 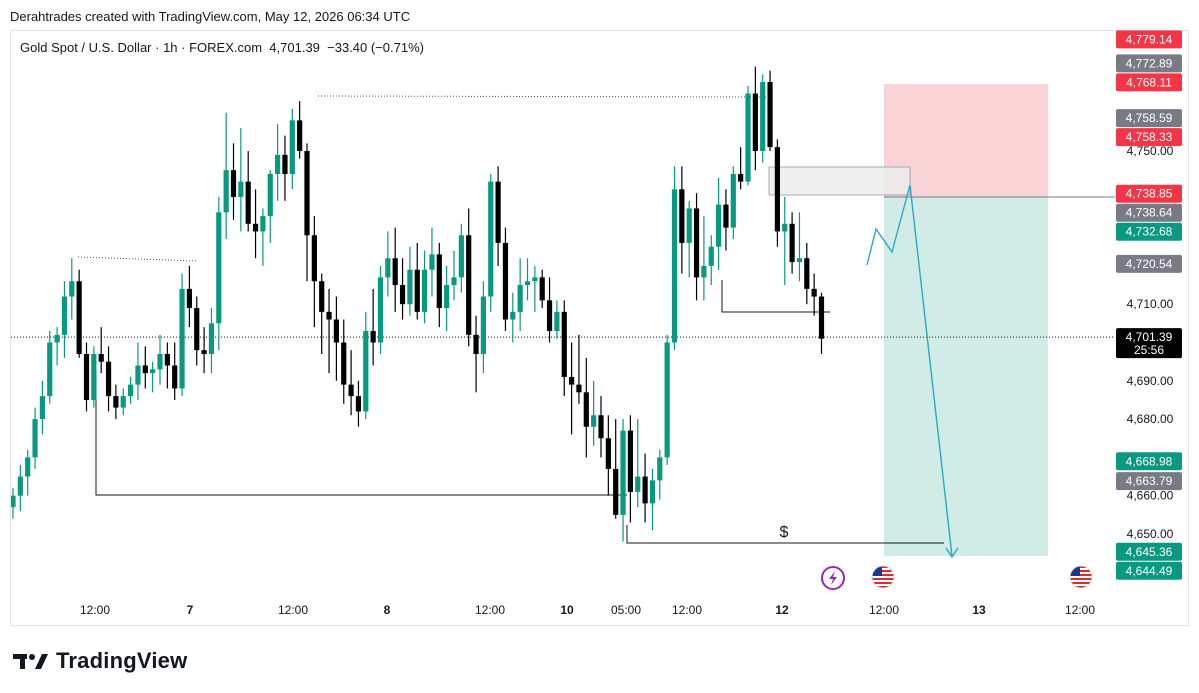 I want to click on lightning-event-icon, so click(x=833, y=578).